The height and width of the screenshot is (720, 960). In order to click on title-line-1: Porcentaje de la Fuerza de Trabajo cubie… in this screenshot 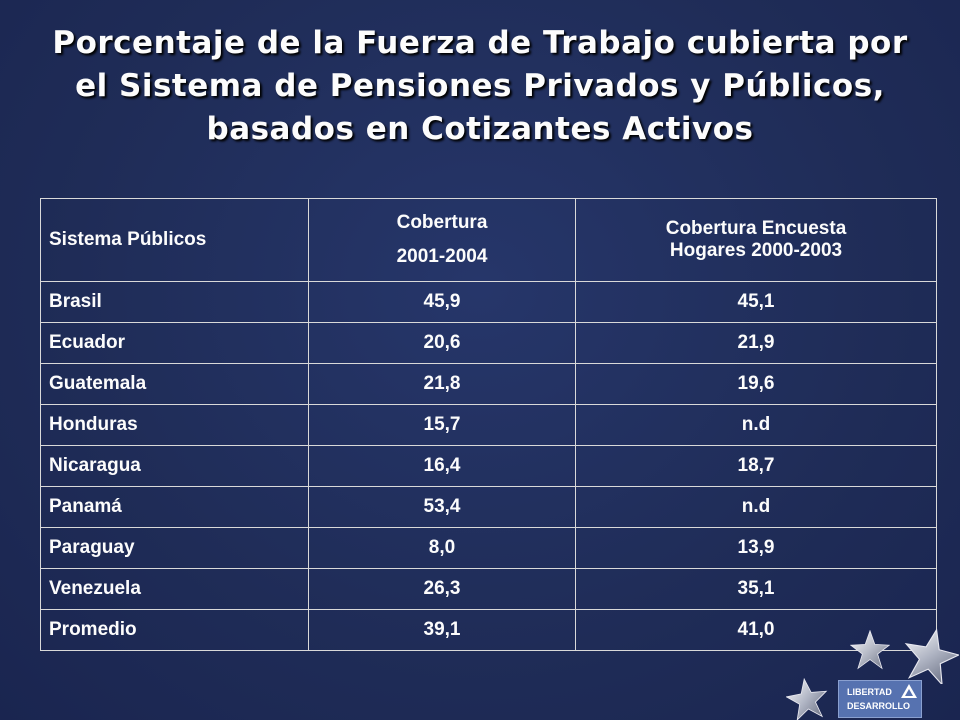, I will do `click(480, 43)`.